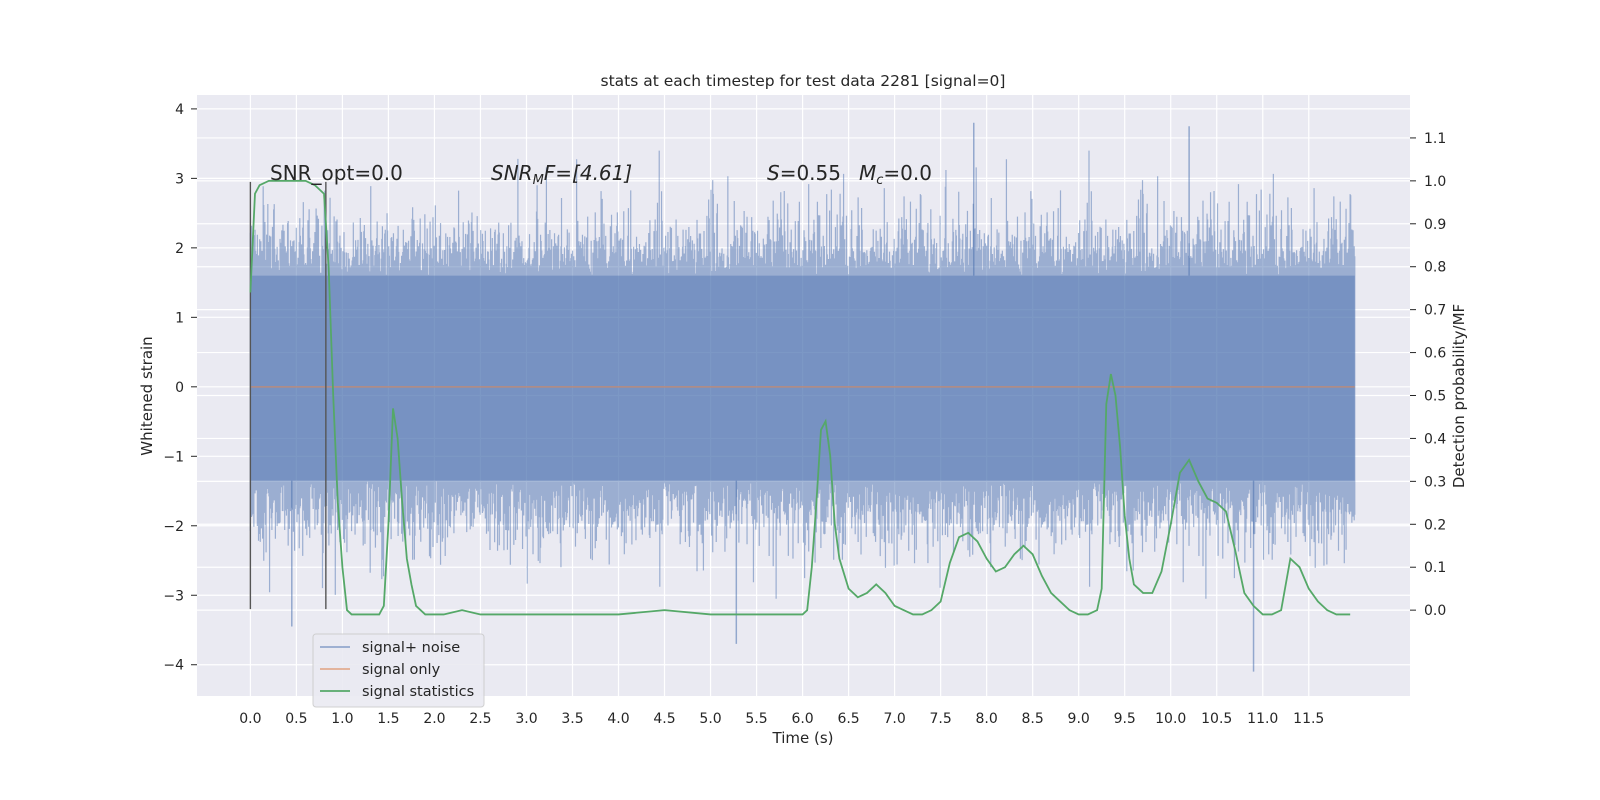  What do you see at coordinates (250, 719) in the screenshot?
I see `x-tick-label: 0.0` at bounding box center [250, 719].